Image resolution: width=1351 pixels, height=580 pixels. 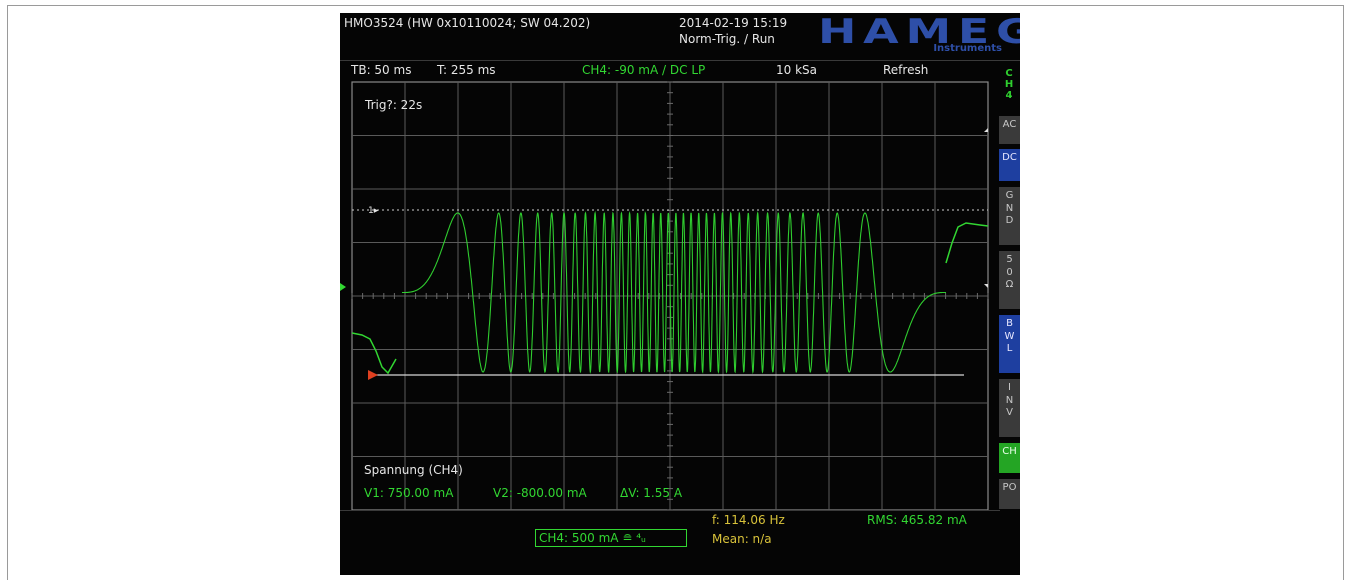 I want to click on ch4-scale-badge: CH4: 500 mA ≘ ⁴ᵤ, so click(x=611, y=538).